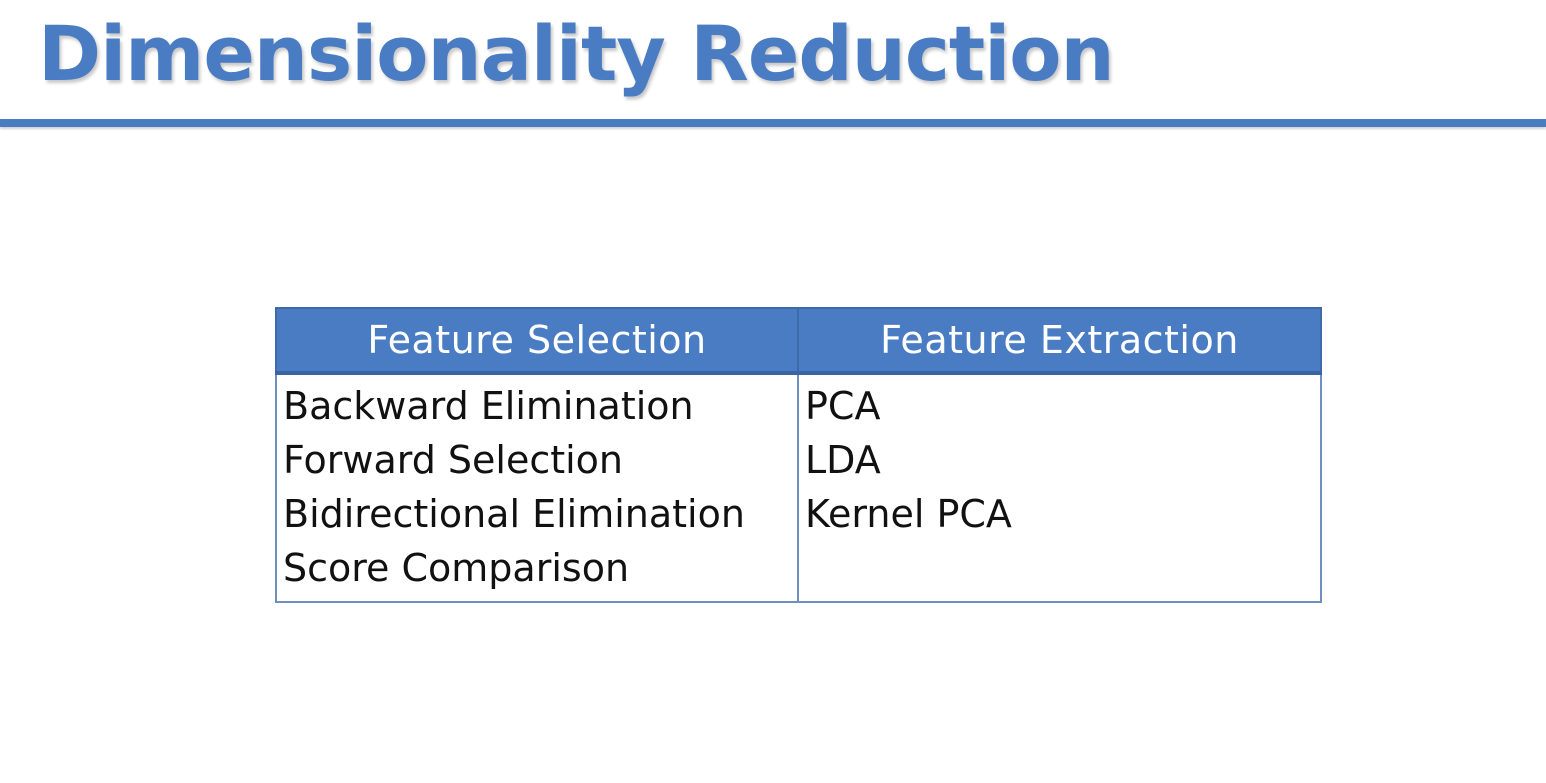  Describe the element at coordinates (773, 123) in the screenshot. I see `title-divider` at that location.